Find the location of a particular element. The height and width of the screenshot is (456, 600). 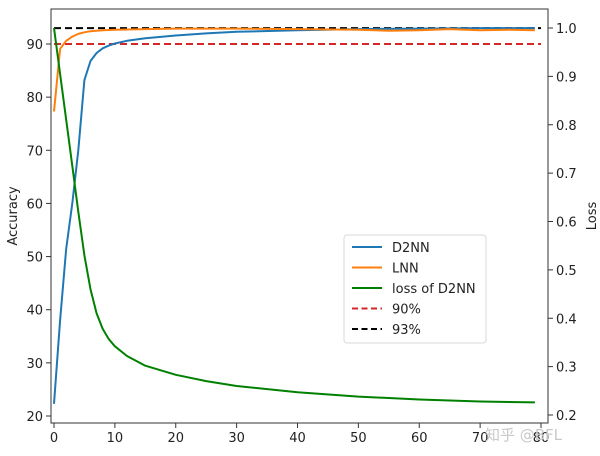

y-tick-label: 80 is located at coordinates (34, 98).